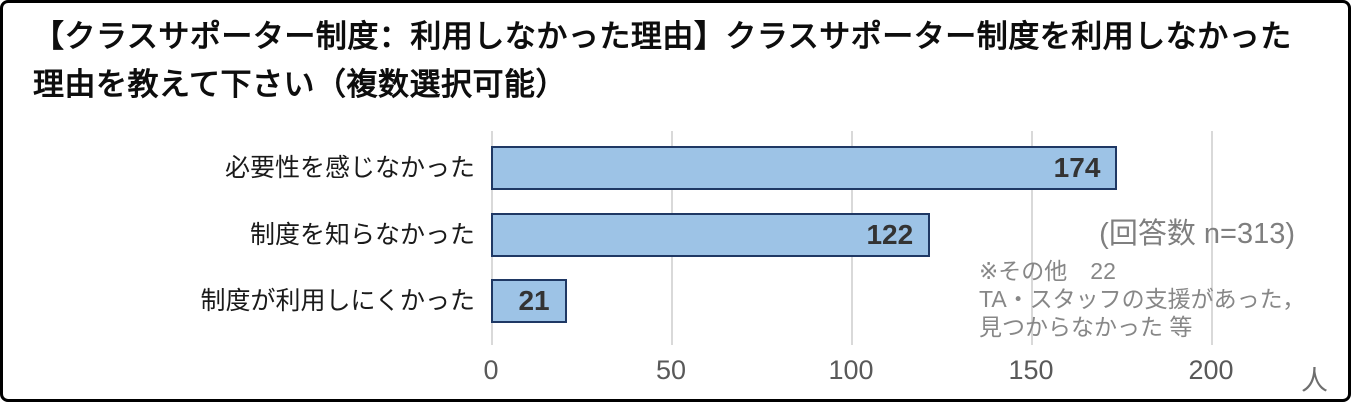  Describe the element at coordinates (851, 370) in the screenshot. I see `x-tick-label: 100` at that location.